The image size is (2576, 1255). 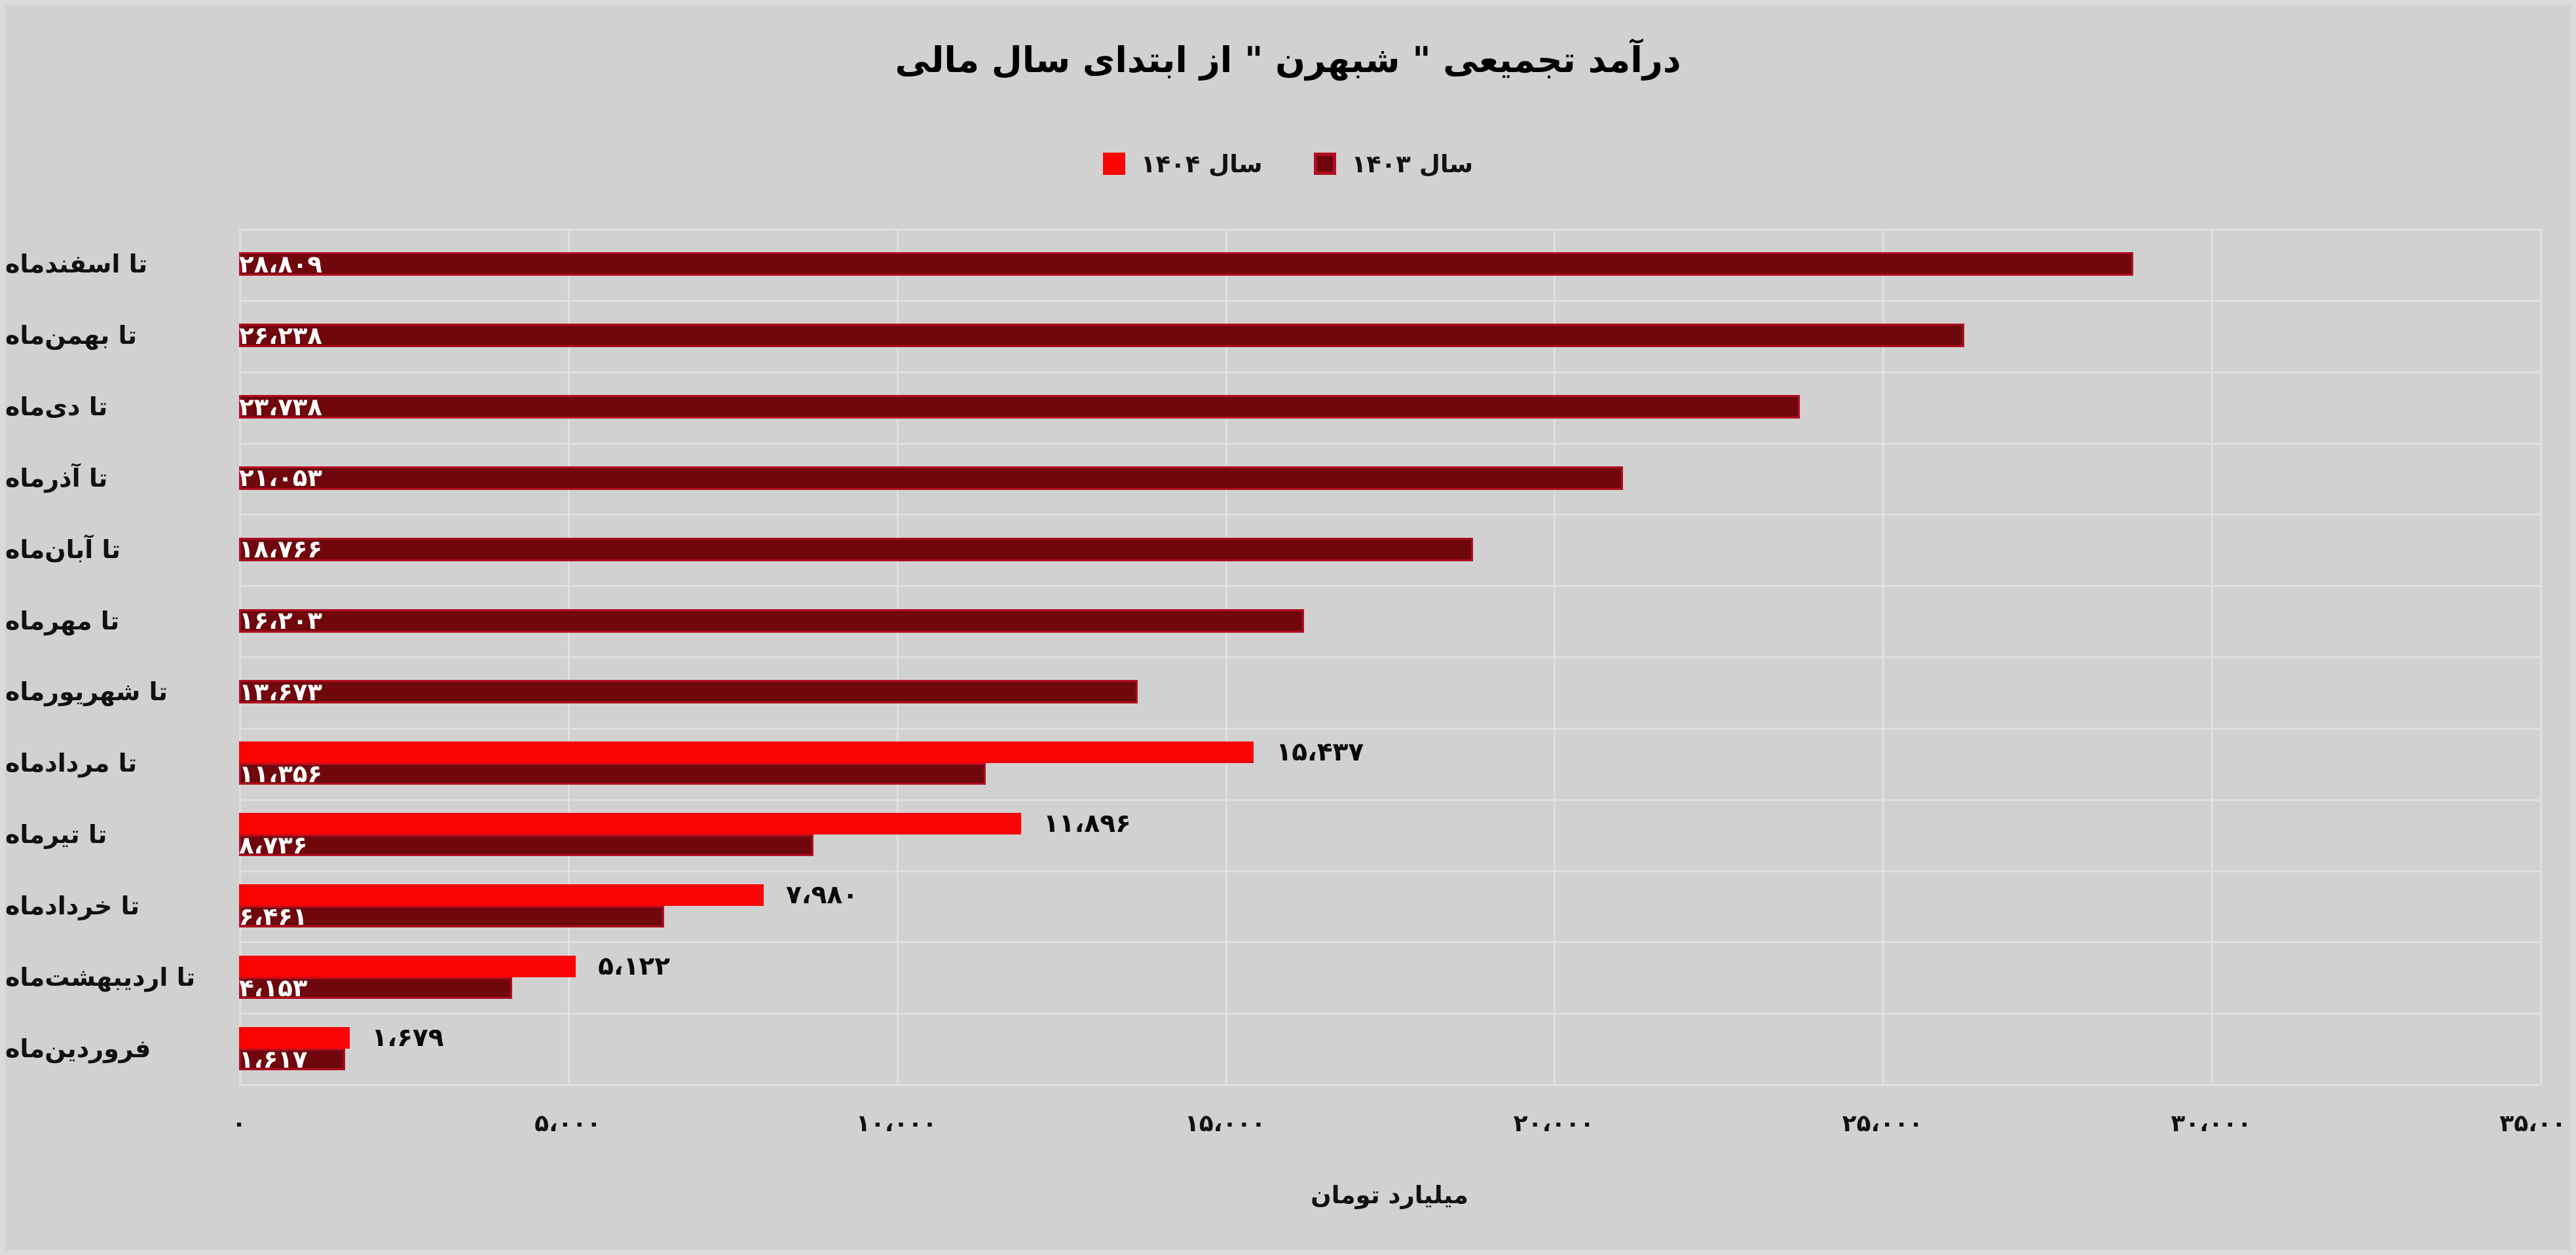 I want to click on bar-value-label-1403: ۱۳،۶۷۳, so click(x=280, y=691).